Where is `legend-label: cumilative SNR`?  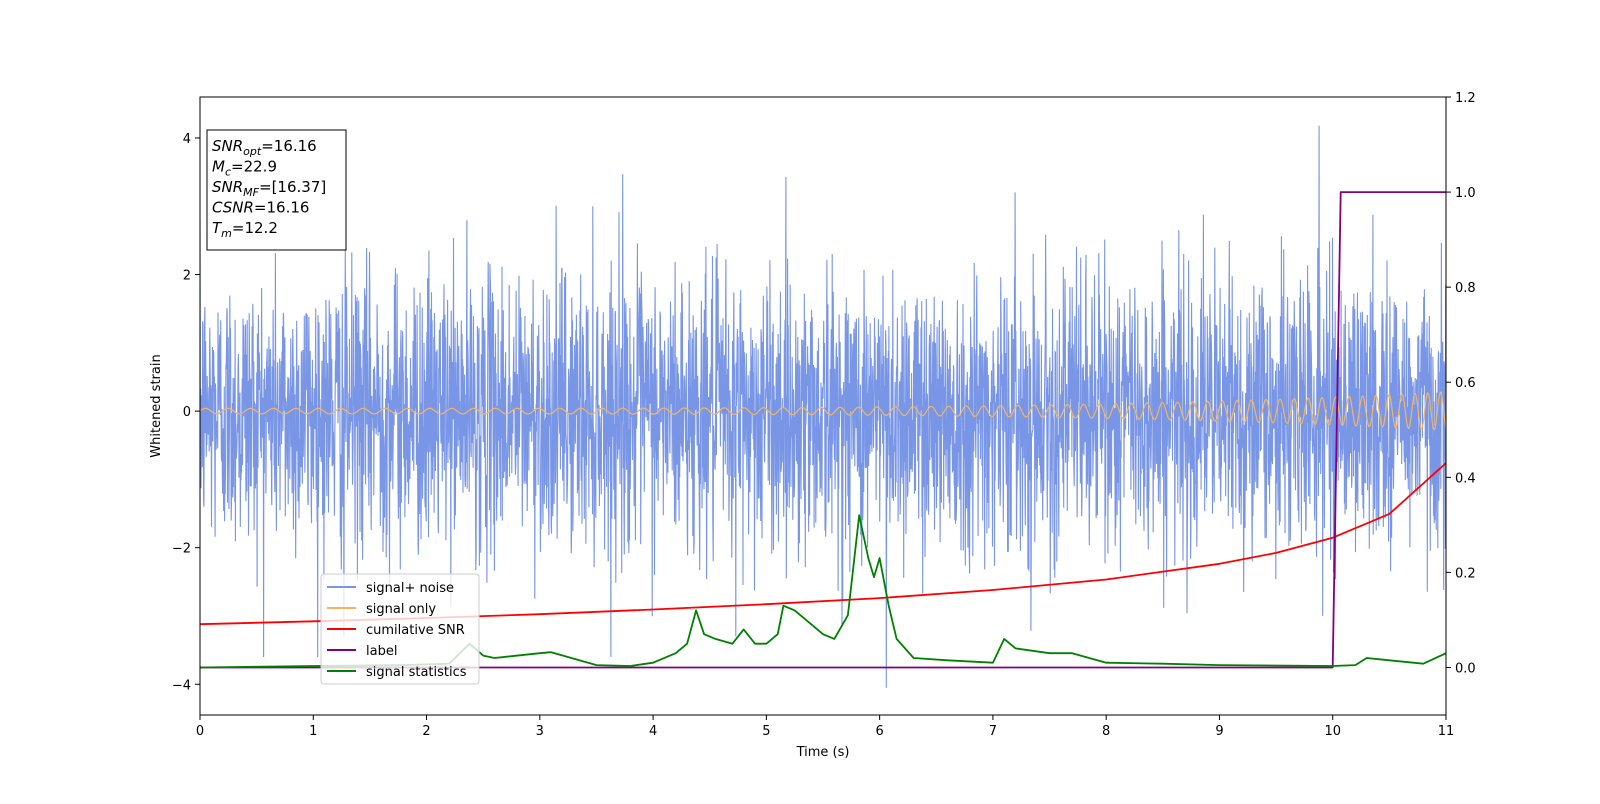 legend-label: cumilative SNR is located at coordinates (415, 630).